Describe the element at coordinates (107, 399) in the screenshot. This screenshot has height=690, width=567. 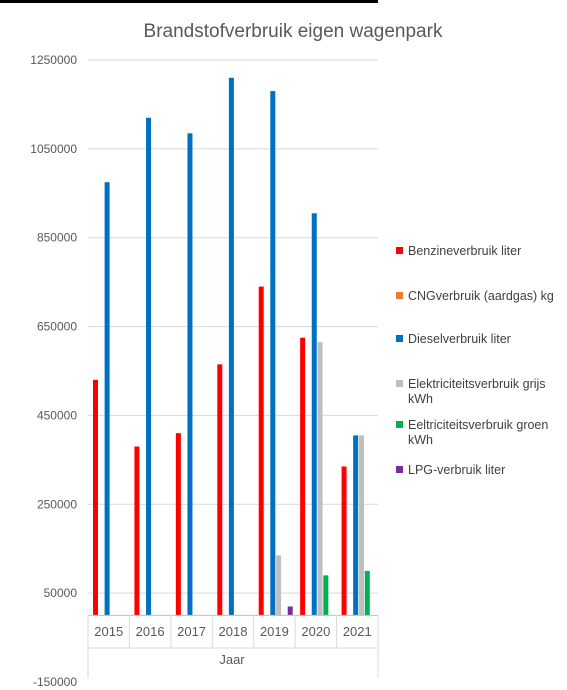
I see `bar-dieselverbruik-2015` at that location.